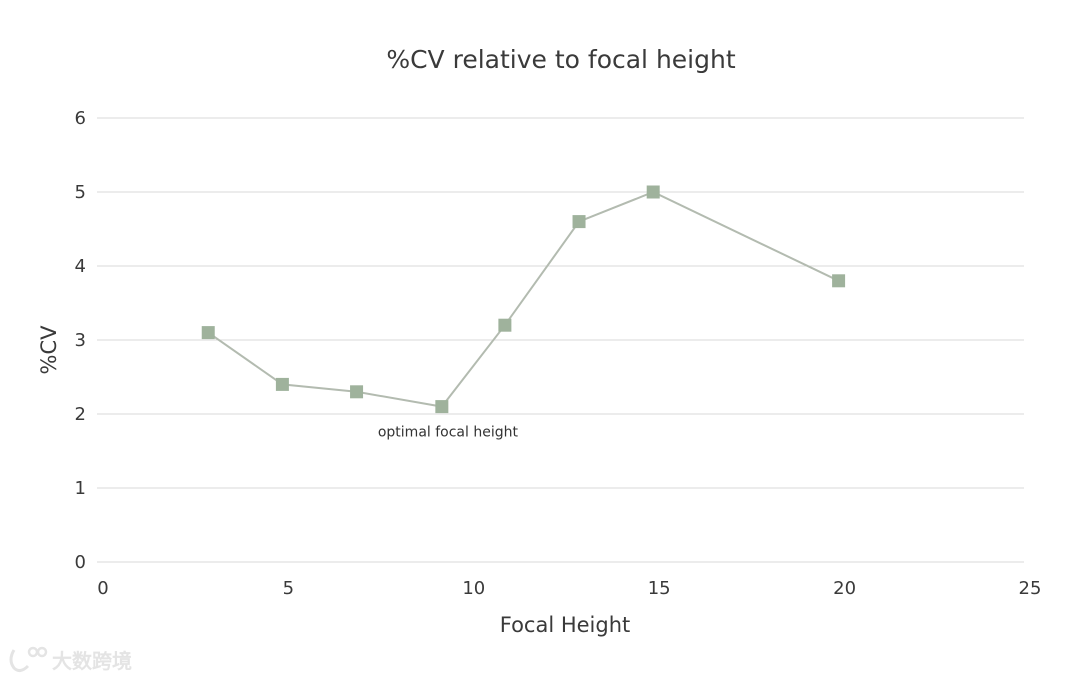 The height and width of the screenshot is (680, 1080). Describe the element at coordinates (560, 59) in the screenshot. I see `chart-title: %CV relative to focal height` at that location.